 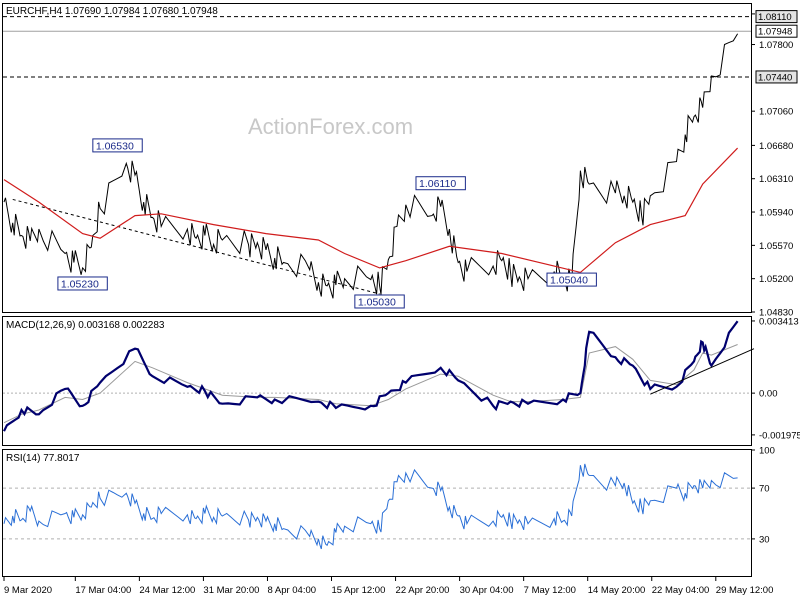 What do you see at coordinates (779, 435) in the screenshot?
I see `macd-tick-label: -0.001975` at bounding box center [779, 435].